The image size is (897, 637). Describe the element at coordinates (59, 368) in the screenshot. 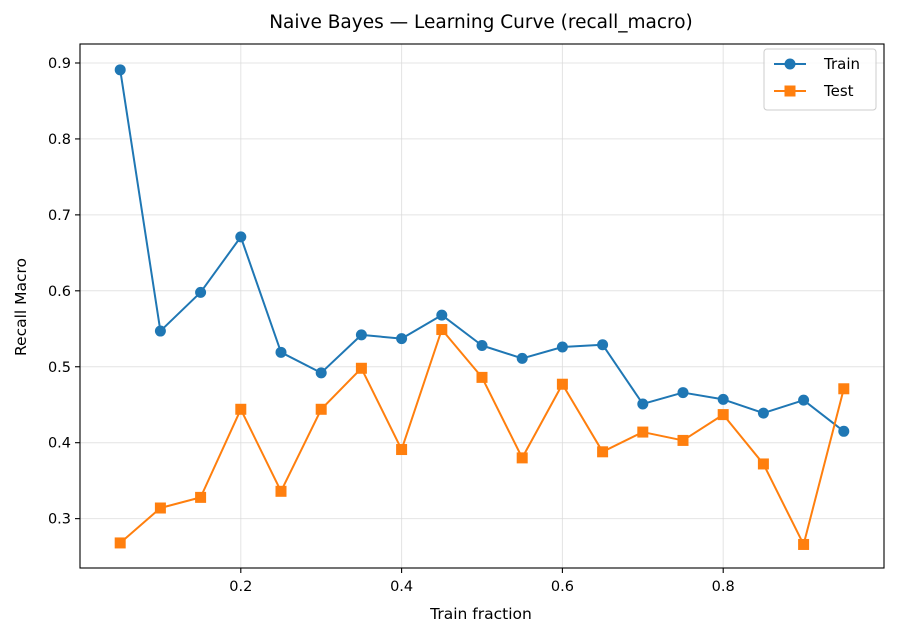

I see `y-tick-label: 0.5` at that location.